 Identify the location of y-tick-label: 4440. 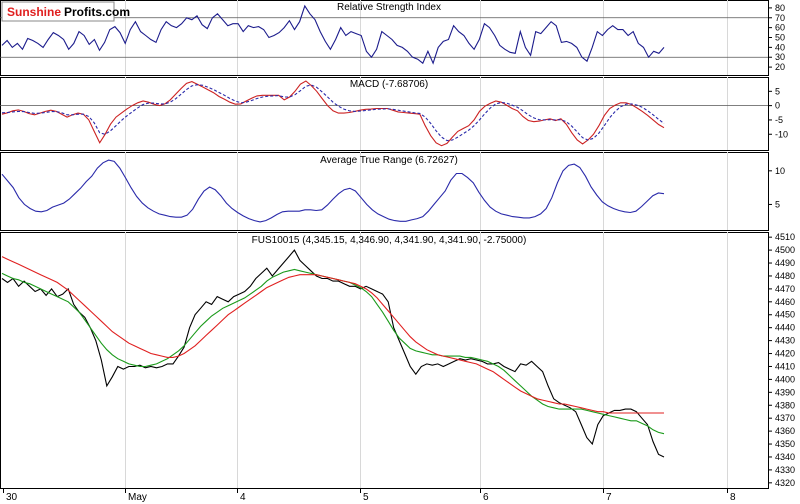
(785, 328).